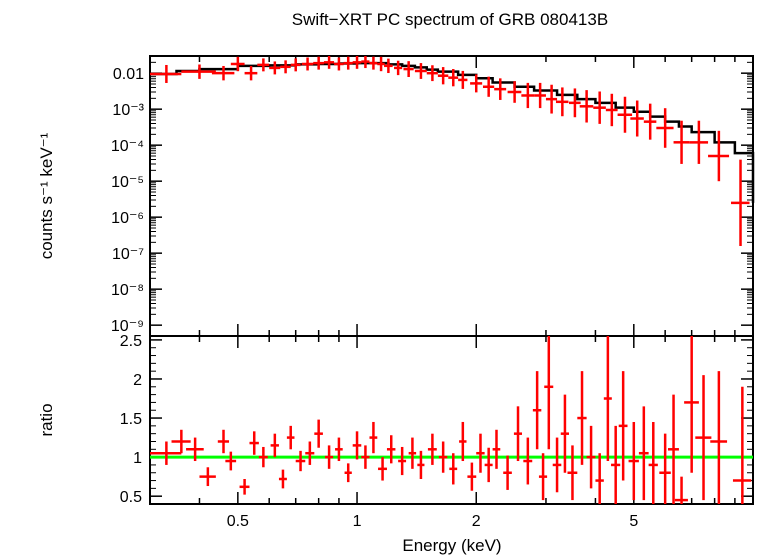  What do you see at coordinates (451, 545) in the screenshot?
I see `x-axis-label: Energy (keV)` at bounding box center [451, 545].